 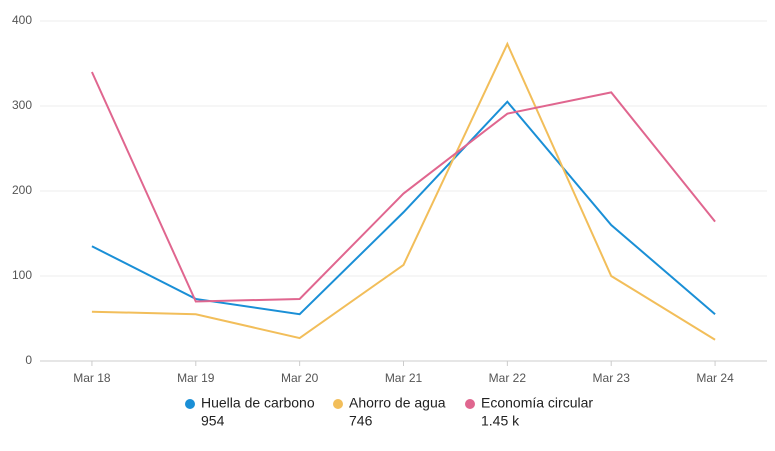 What do you see at coordinates (537, 403) in the screenshot?
I see `legend-label: Economía circular` at bounding box center [537, 403].